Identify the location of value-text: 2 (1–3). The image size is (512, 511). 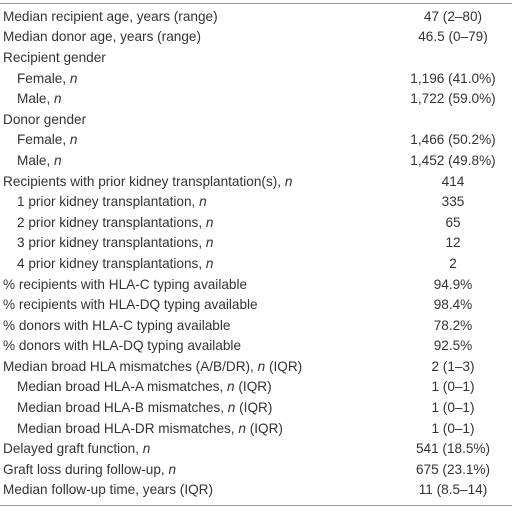
(453, 366).